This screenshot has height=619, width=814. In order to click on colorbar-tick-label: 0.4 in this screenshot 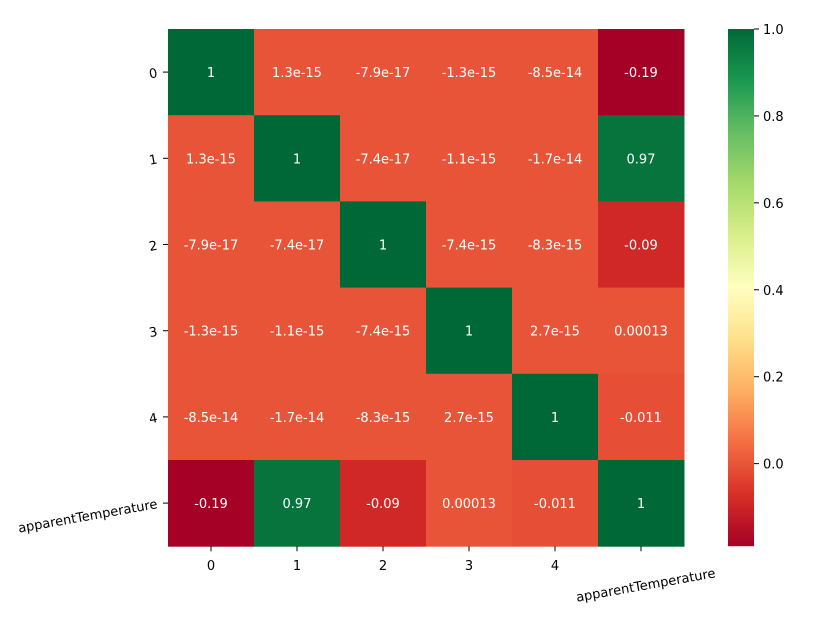, I will do `click(773, 291)`.